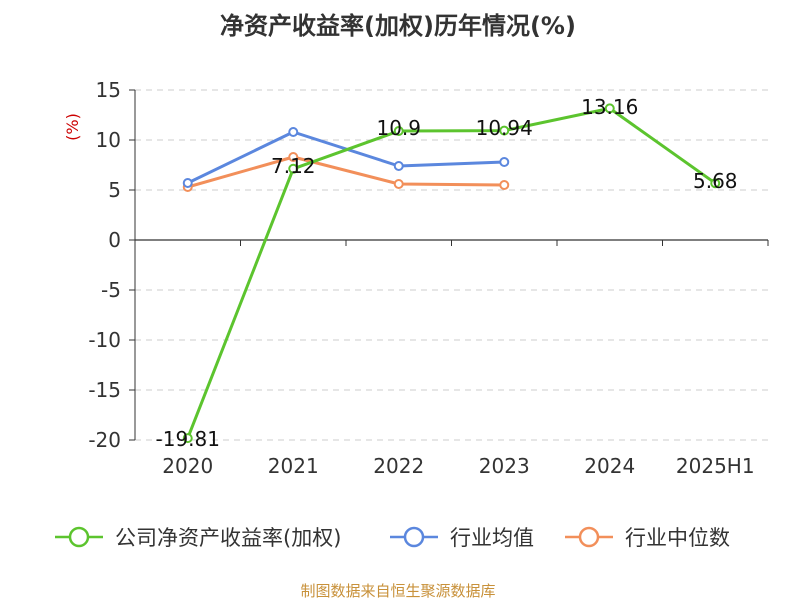 This screenshot has width=800, height=600. Describe the element at coordinates (715, 466) in the screenshot. I see `x-tick-label: 2025H1` at that location.